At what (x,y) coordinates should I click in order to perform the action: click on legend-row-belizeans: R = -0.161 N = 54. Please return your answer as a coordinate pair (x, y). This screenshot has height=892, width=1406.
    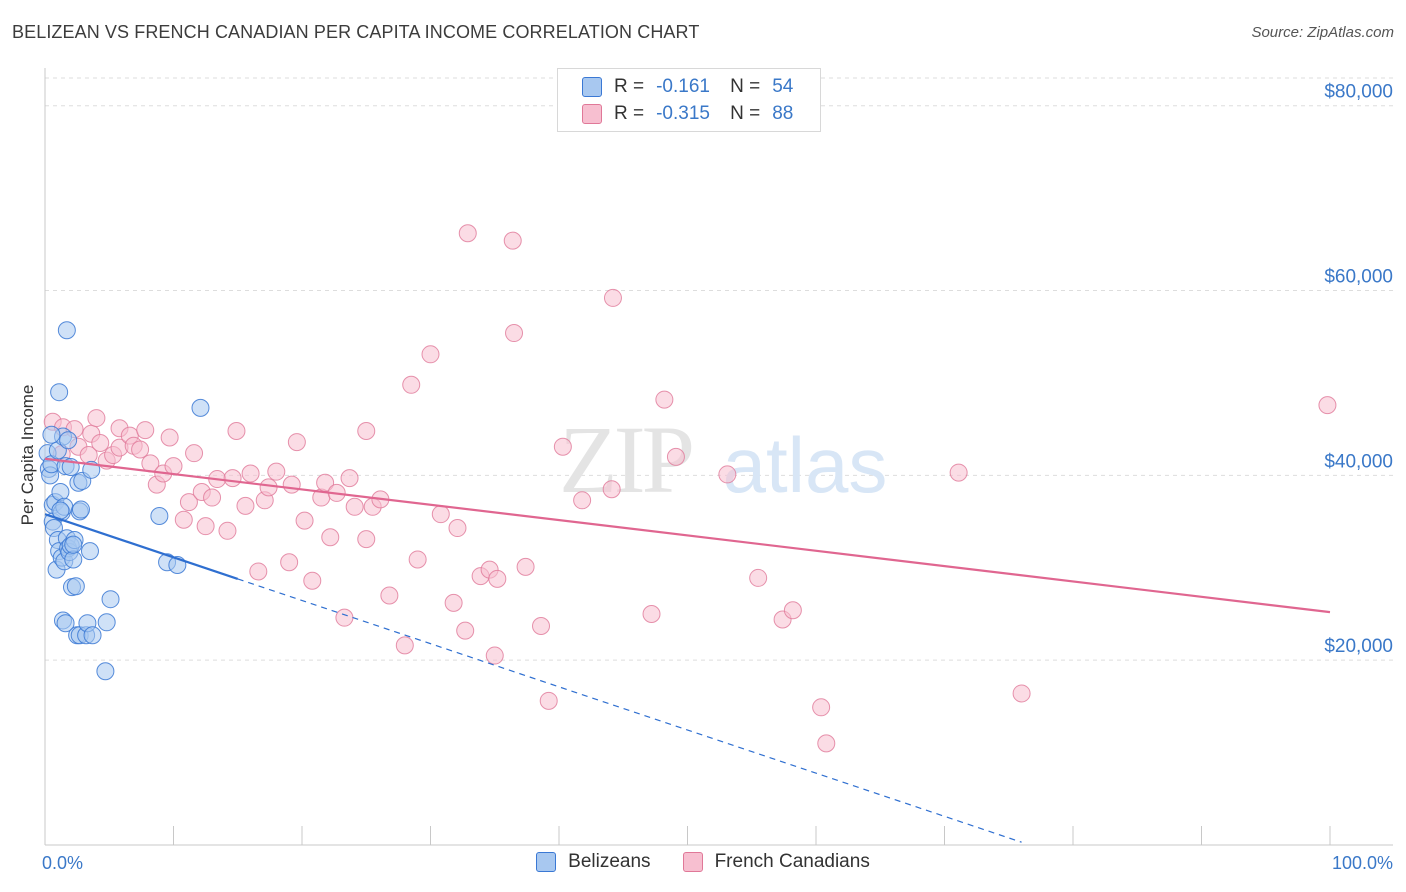
    Looking at the image, I should click on (687, 87).